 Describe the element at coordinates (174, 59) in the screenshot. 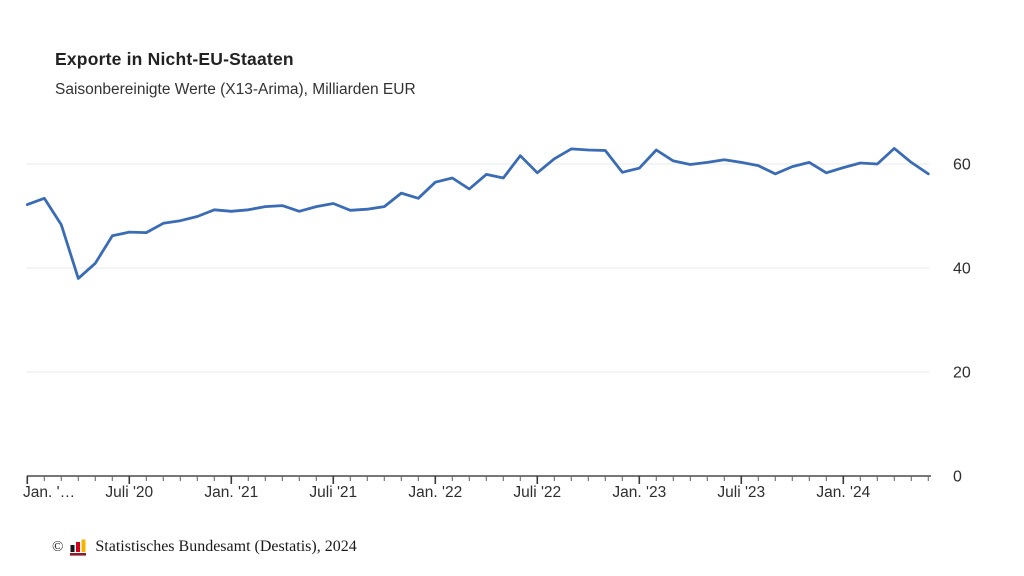

I see `chart-title: Exporte in Nicht-EU-Staaten` at that location.